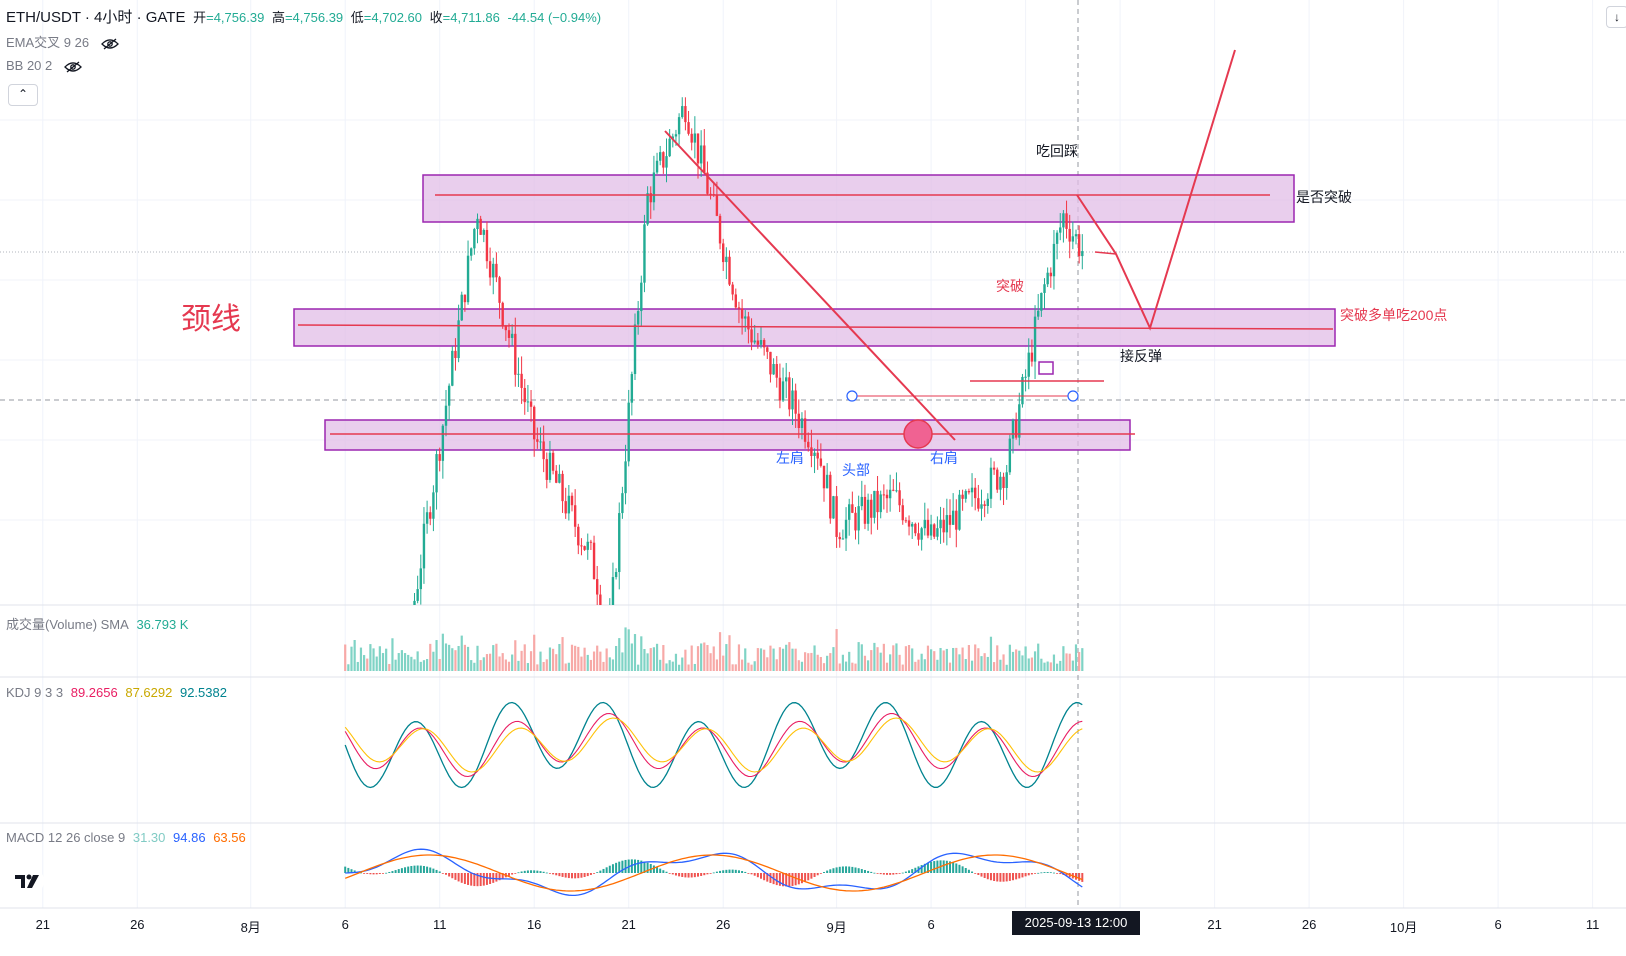 The height and width of the screenshot is (956, 1626). Describe the element at coordinates (815, 327) in the screenshot. I see `neckline-line` at that location.